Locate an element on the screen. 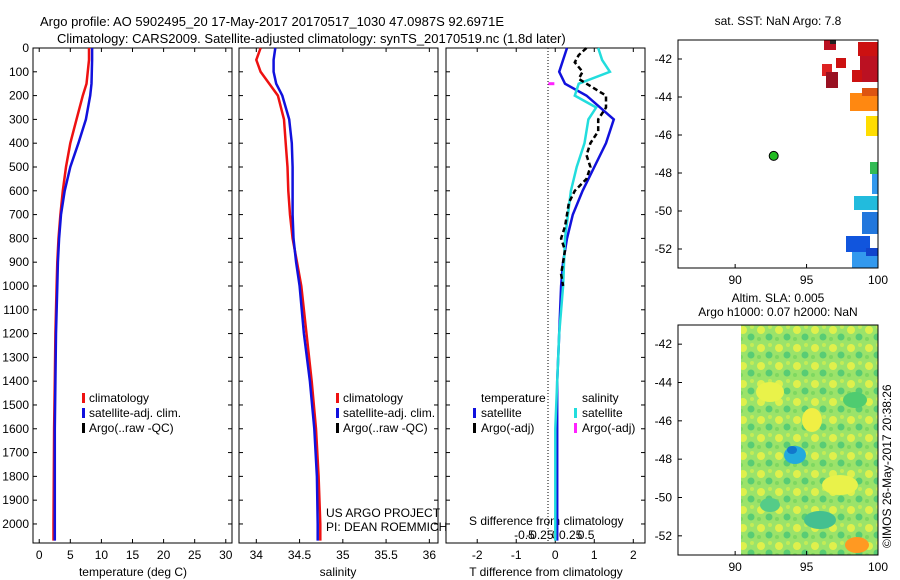  lat-tick-label: -46 is located at coordinates (664, 135).